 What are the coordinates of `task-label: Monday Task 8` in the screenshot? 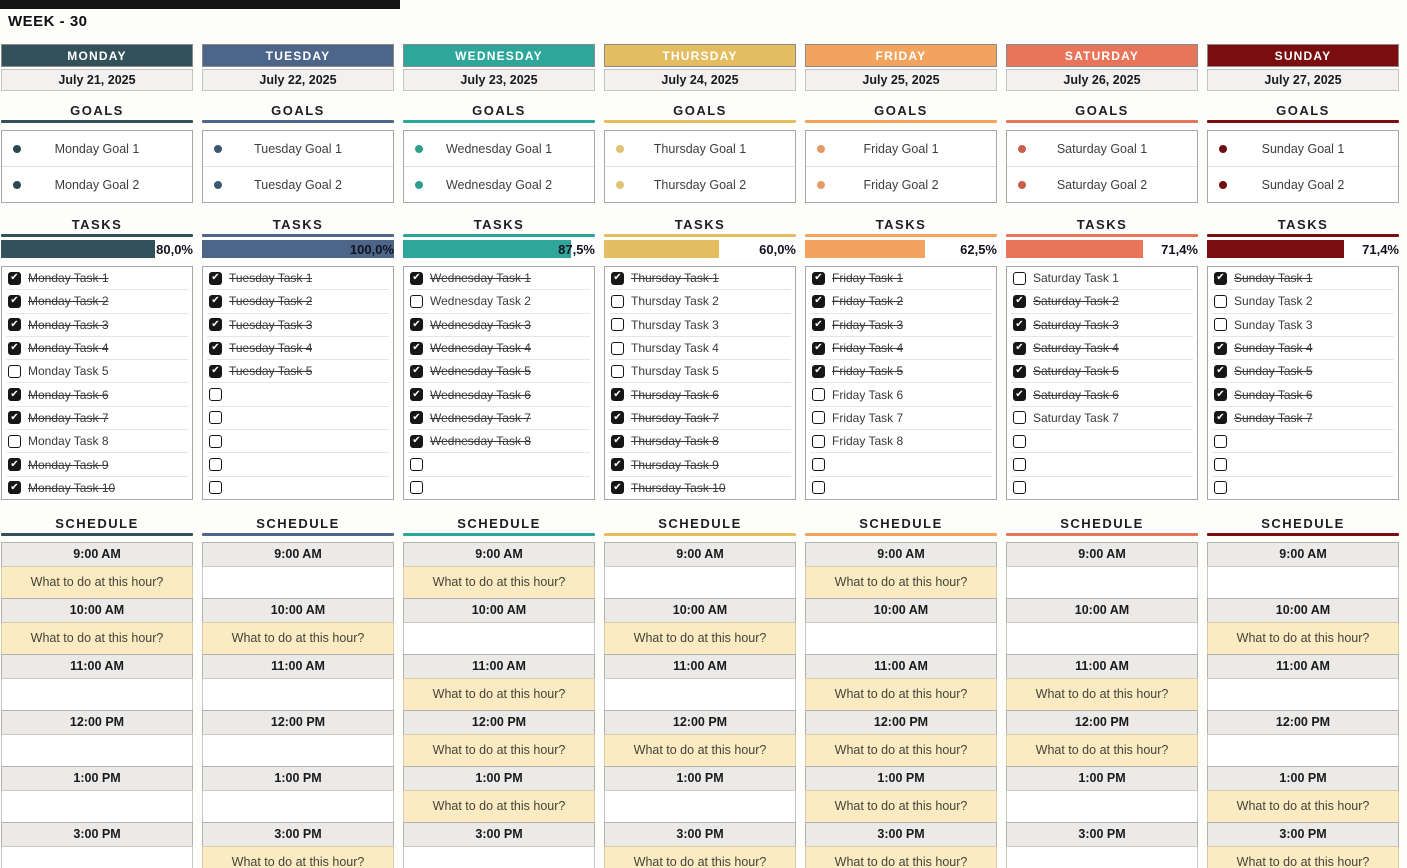 It's located at (68, 441).